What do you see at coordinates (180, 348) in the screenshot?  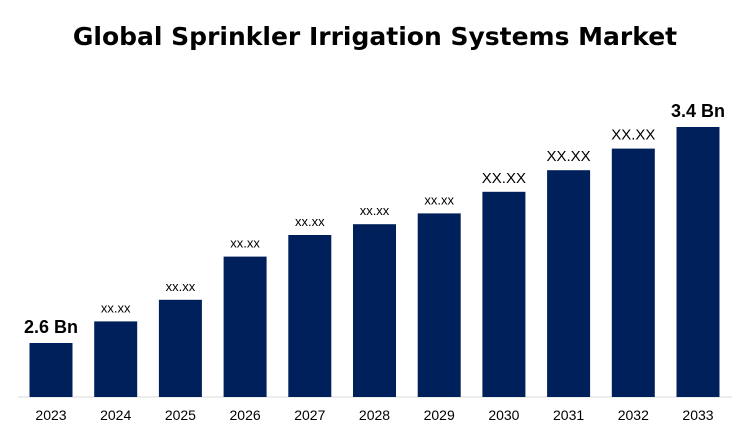 I see `bar-2025` at bounding box center [180, 348].